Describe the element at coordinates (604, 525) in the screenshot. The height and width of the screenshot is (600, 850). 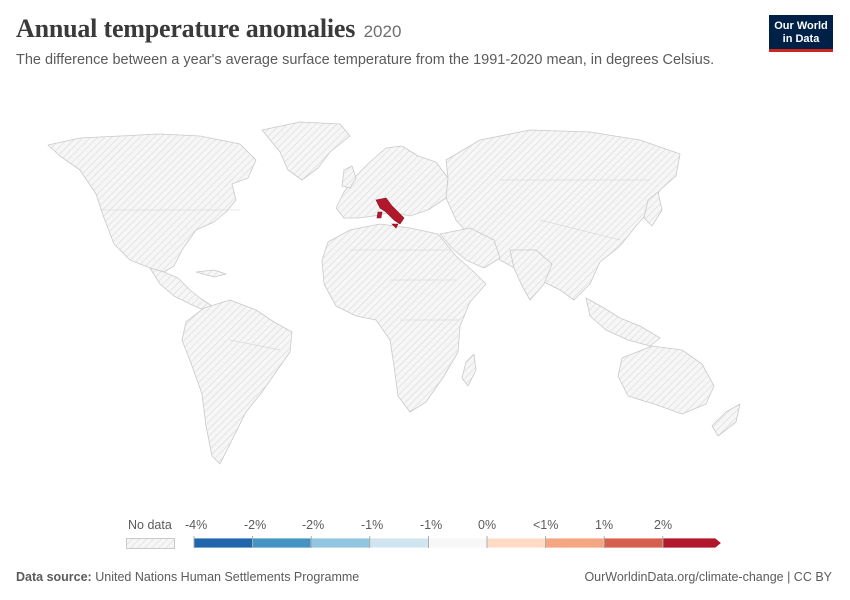
I see `legend-bin-label-7: 1%` at that location.